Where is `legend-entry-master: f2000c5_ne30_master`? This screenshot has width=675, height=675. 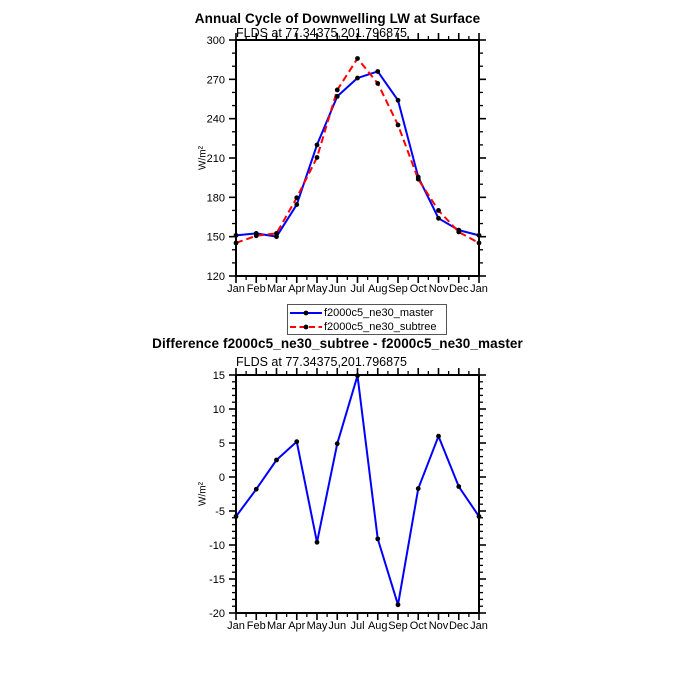
legend-entry-master: f2000c5_ne30_master is located at coordinates (367, 313).